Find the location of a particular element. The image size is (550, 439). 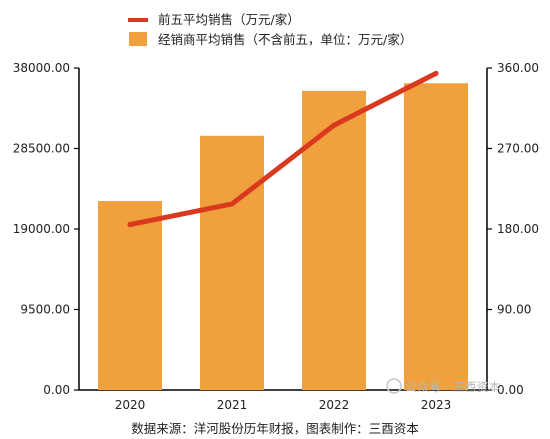

right-tick-label: 90.00 is located at coordinates (514, 310).